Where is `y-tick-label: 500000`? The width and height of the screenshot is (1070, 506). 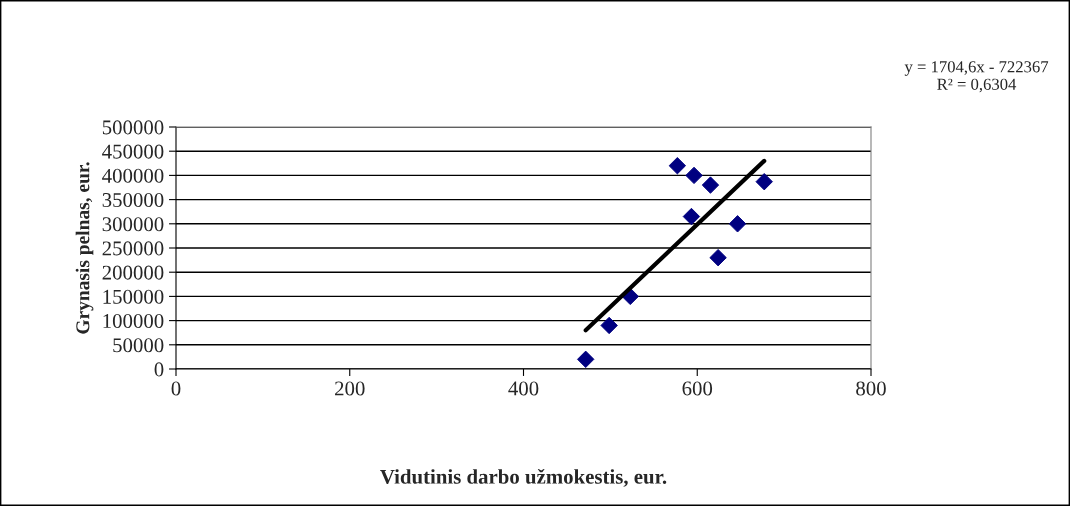
y-tick-label: 500000 is located at coordinates (133, 127).